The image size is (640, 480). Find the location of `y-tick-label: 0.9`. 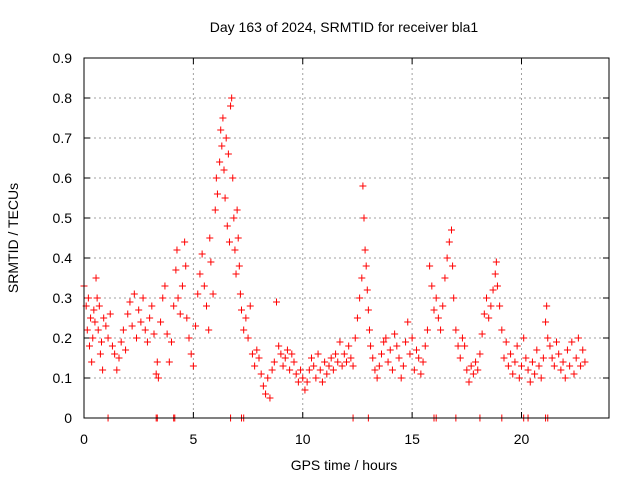

y-tick-label: 0.9 is located at coordinates (63, 58).